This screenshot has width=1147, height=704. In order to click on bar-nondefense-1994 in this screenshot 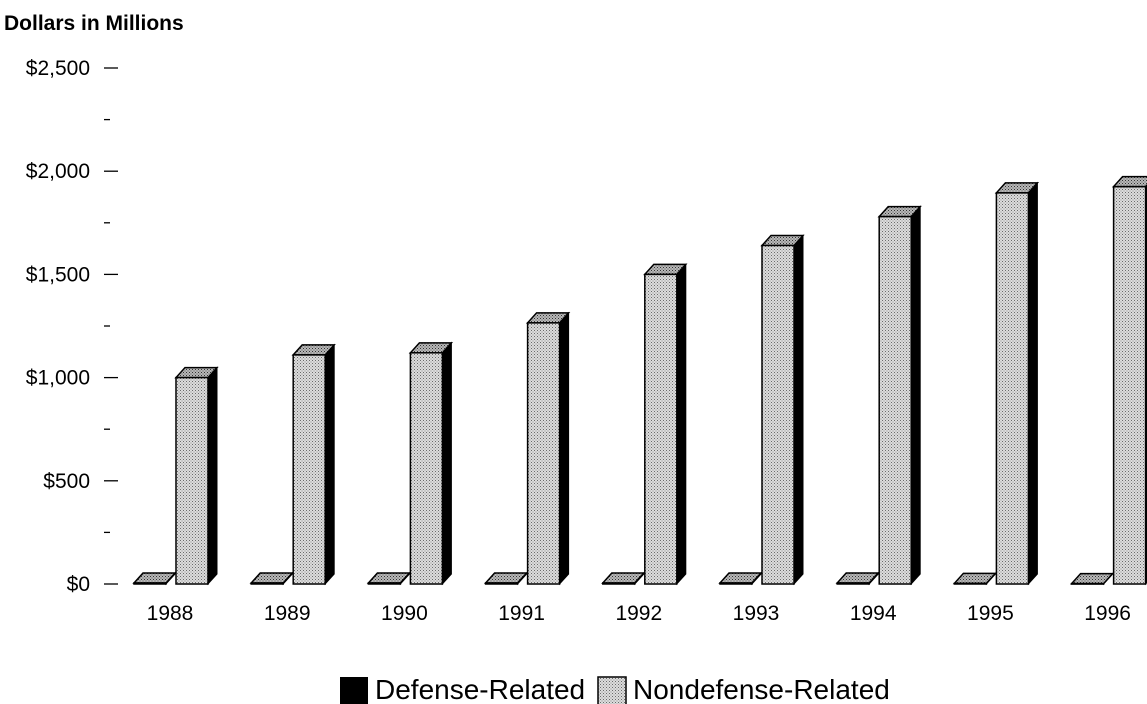, I will do `click(899, 395)`.